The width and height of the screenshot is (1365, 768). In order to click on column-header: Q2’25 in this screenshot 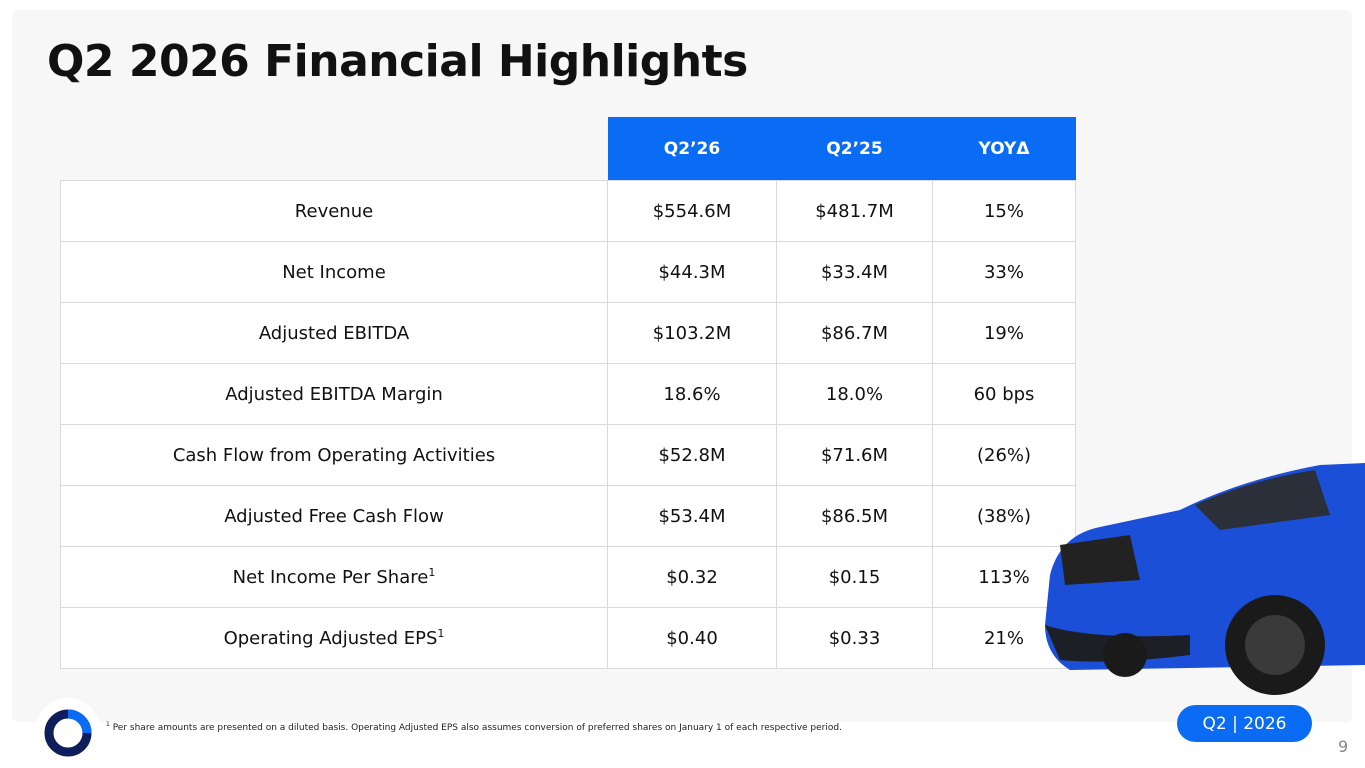, I will do `click(854, 149)`.